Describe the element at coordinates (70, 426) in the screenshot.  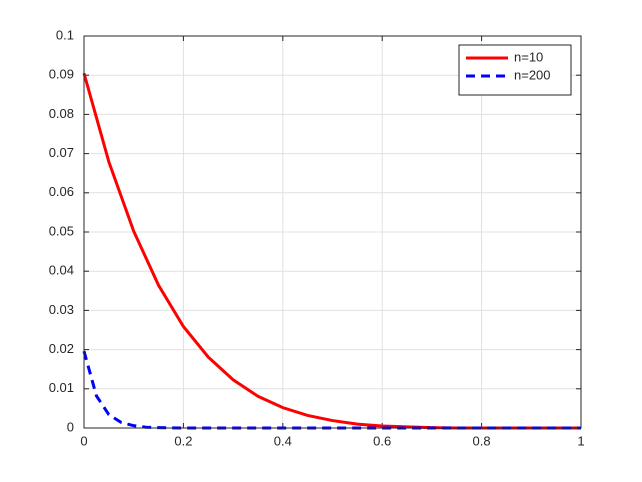
I see `y-tick-label: 0` at that location.